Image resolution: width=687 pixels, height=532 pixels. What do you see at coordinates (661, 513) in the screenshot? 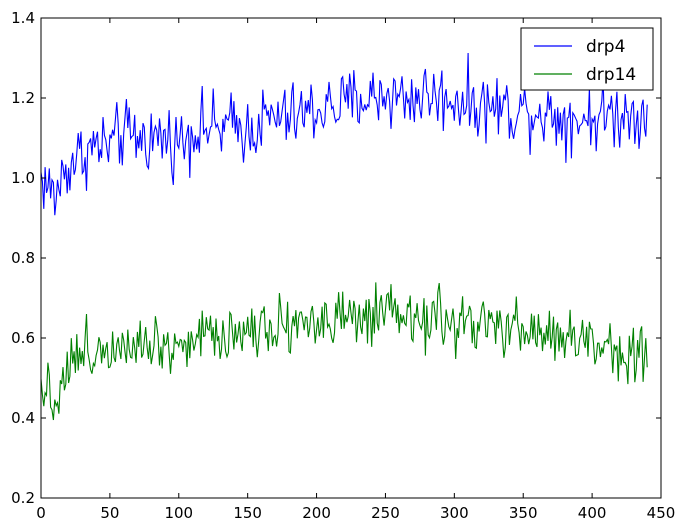
I see `x-tick-label: 450` at bounding box center [661, 513].